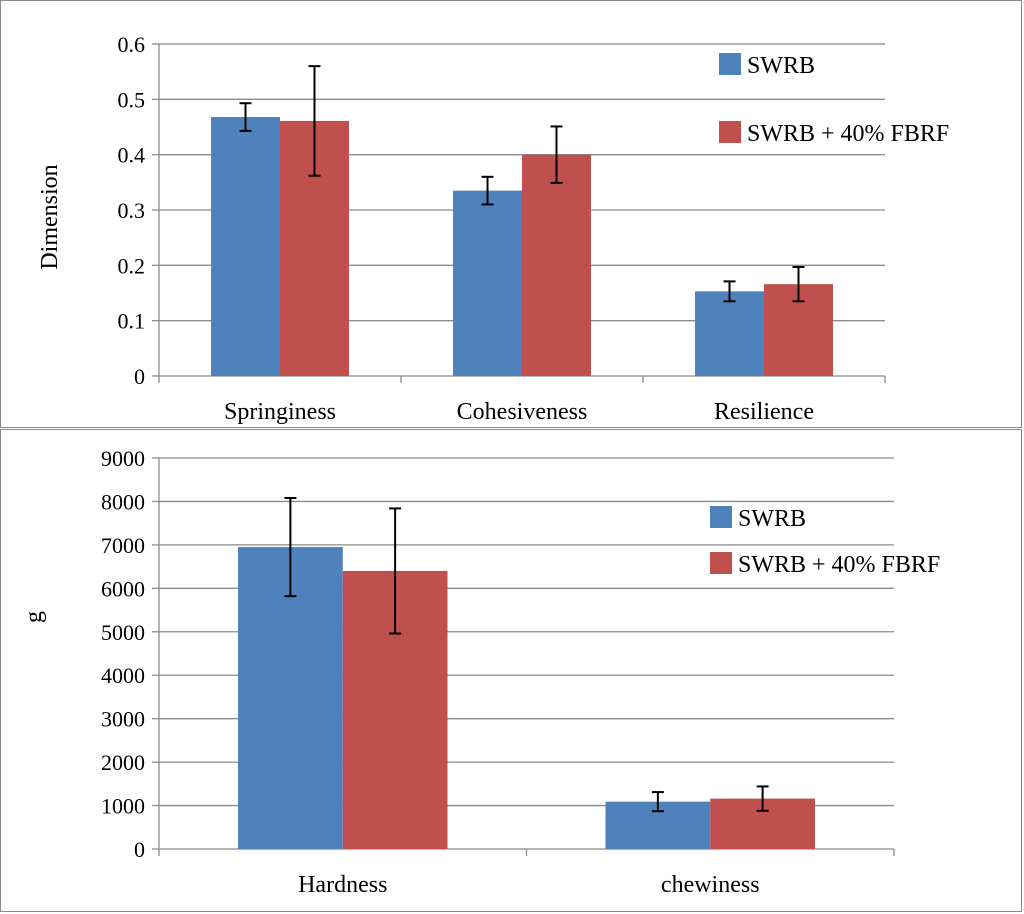 This screenshot has height=914, width=1024. I want to click on y-tick-label: 0.1, so click(132, 321).